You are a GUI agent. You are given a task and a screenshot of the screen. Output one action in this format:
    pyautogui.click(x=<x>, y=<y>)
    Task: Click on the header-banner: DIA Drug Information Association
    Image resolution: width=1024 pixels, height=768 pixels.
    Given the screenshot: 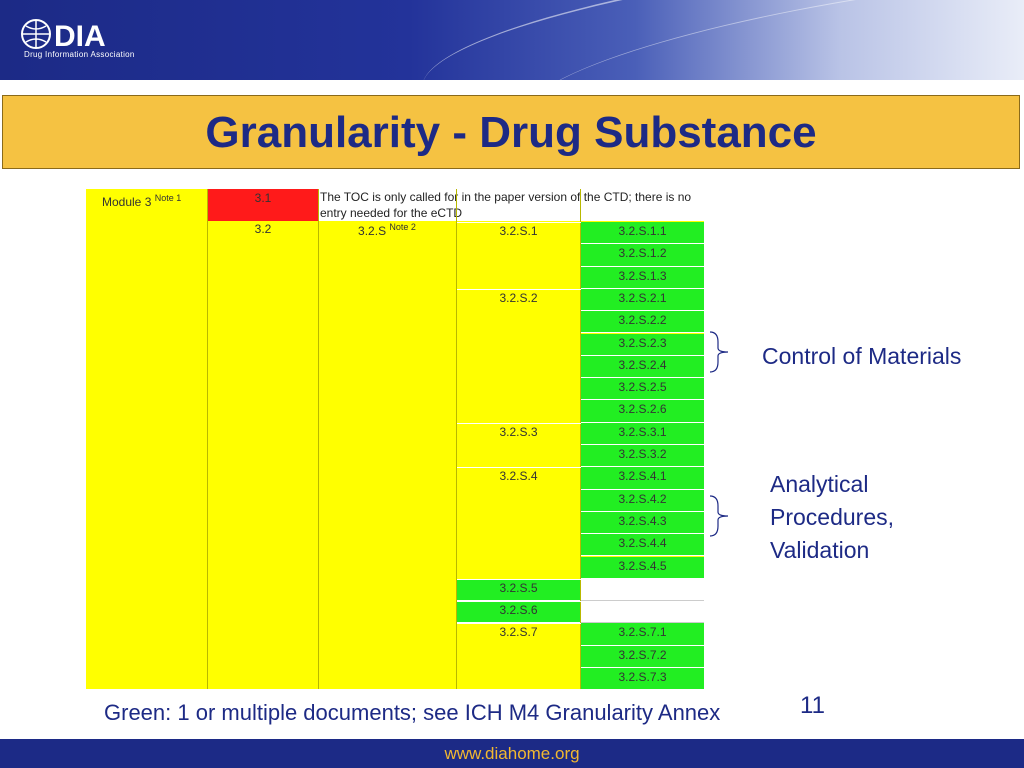 What is the action you would take?
    pyautogui.click(x=512, y=40)
    